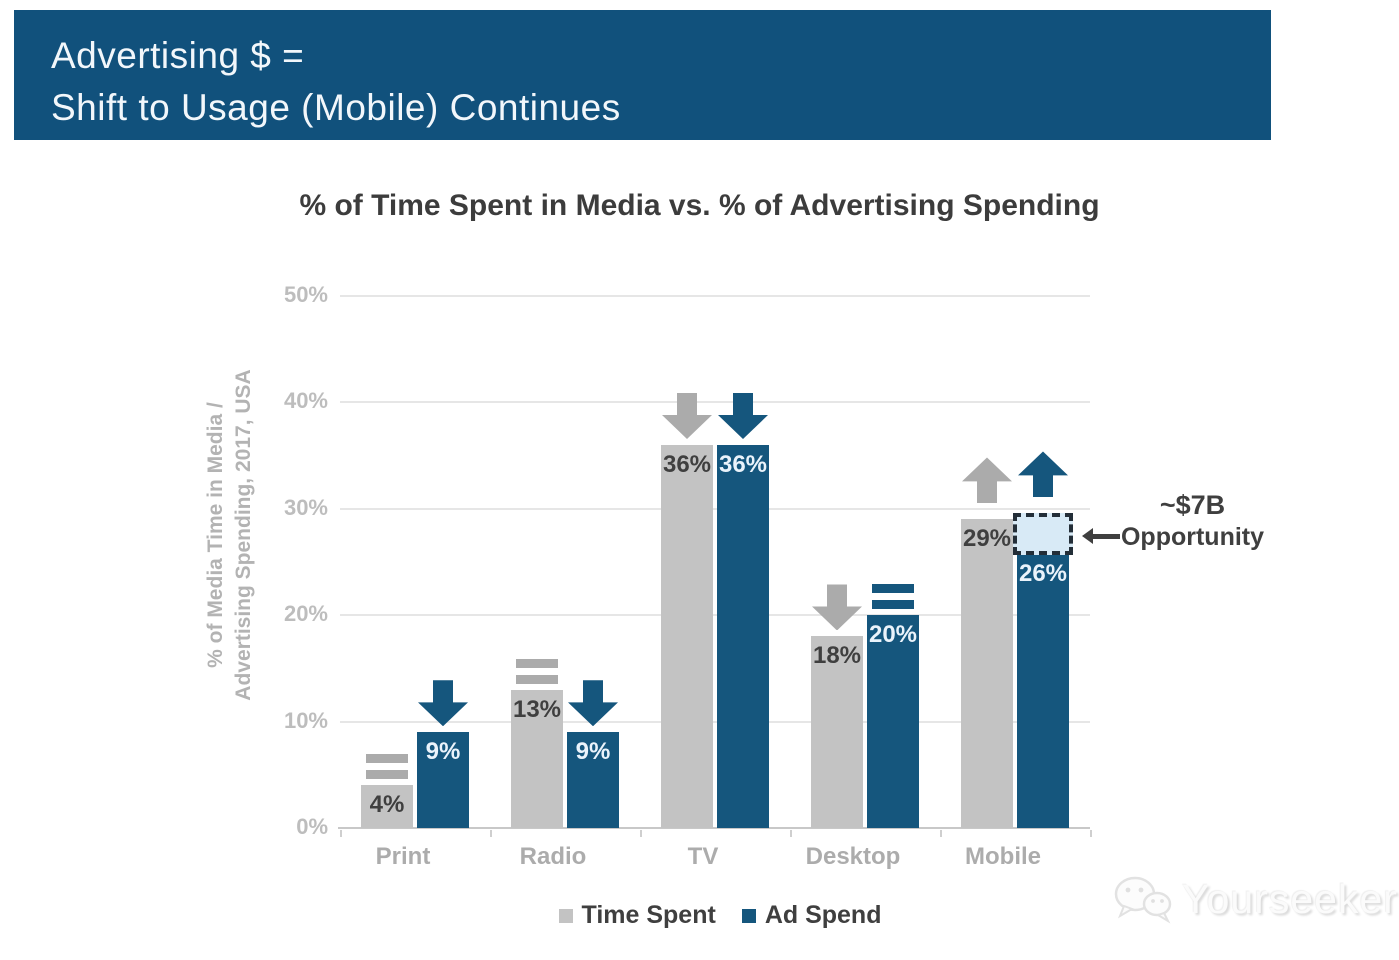  I want to click on bar-tv-ad-spend, so click(743, 636).